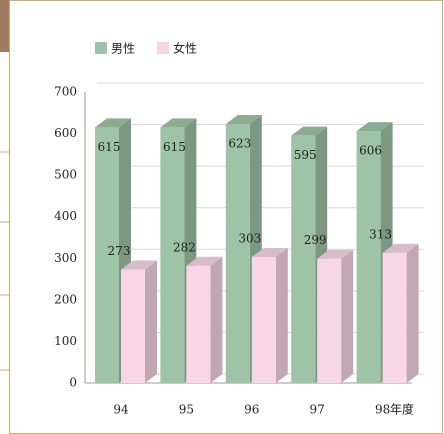 The width and height of the screenshot is (444, 434). I want to click on y-tick-label: 600, so click(65, 133).